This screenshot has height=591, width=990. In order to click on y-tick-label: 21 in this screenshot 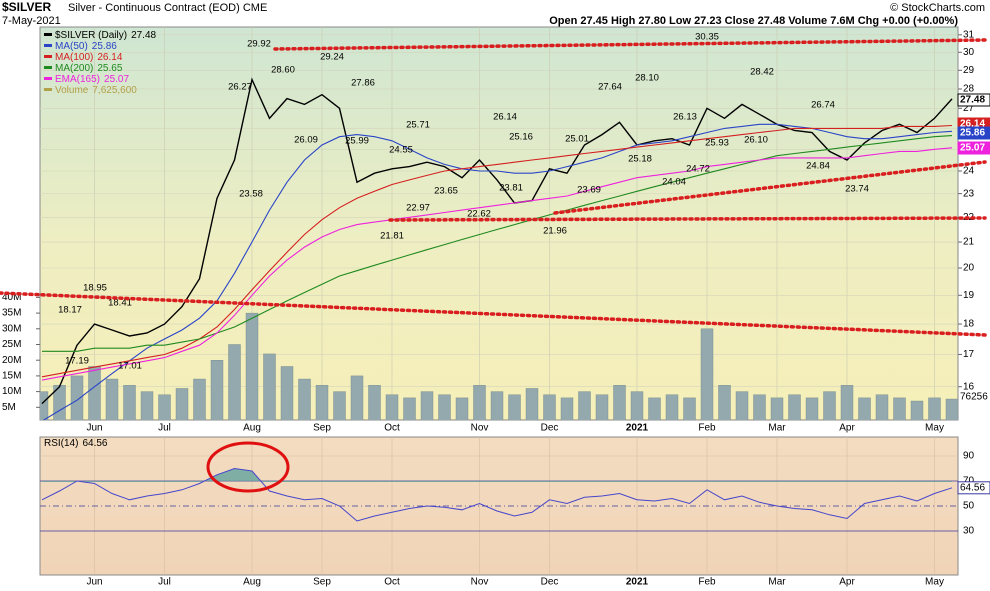, I will do `click(969, 242)`.